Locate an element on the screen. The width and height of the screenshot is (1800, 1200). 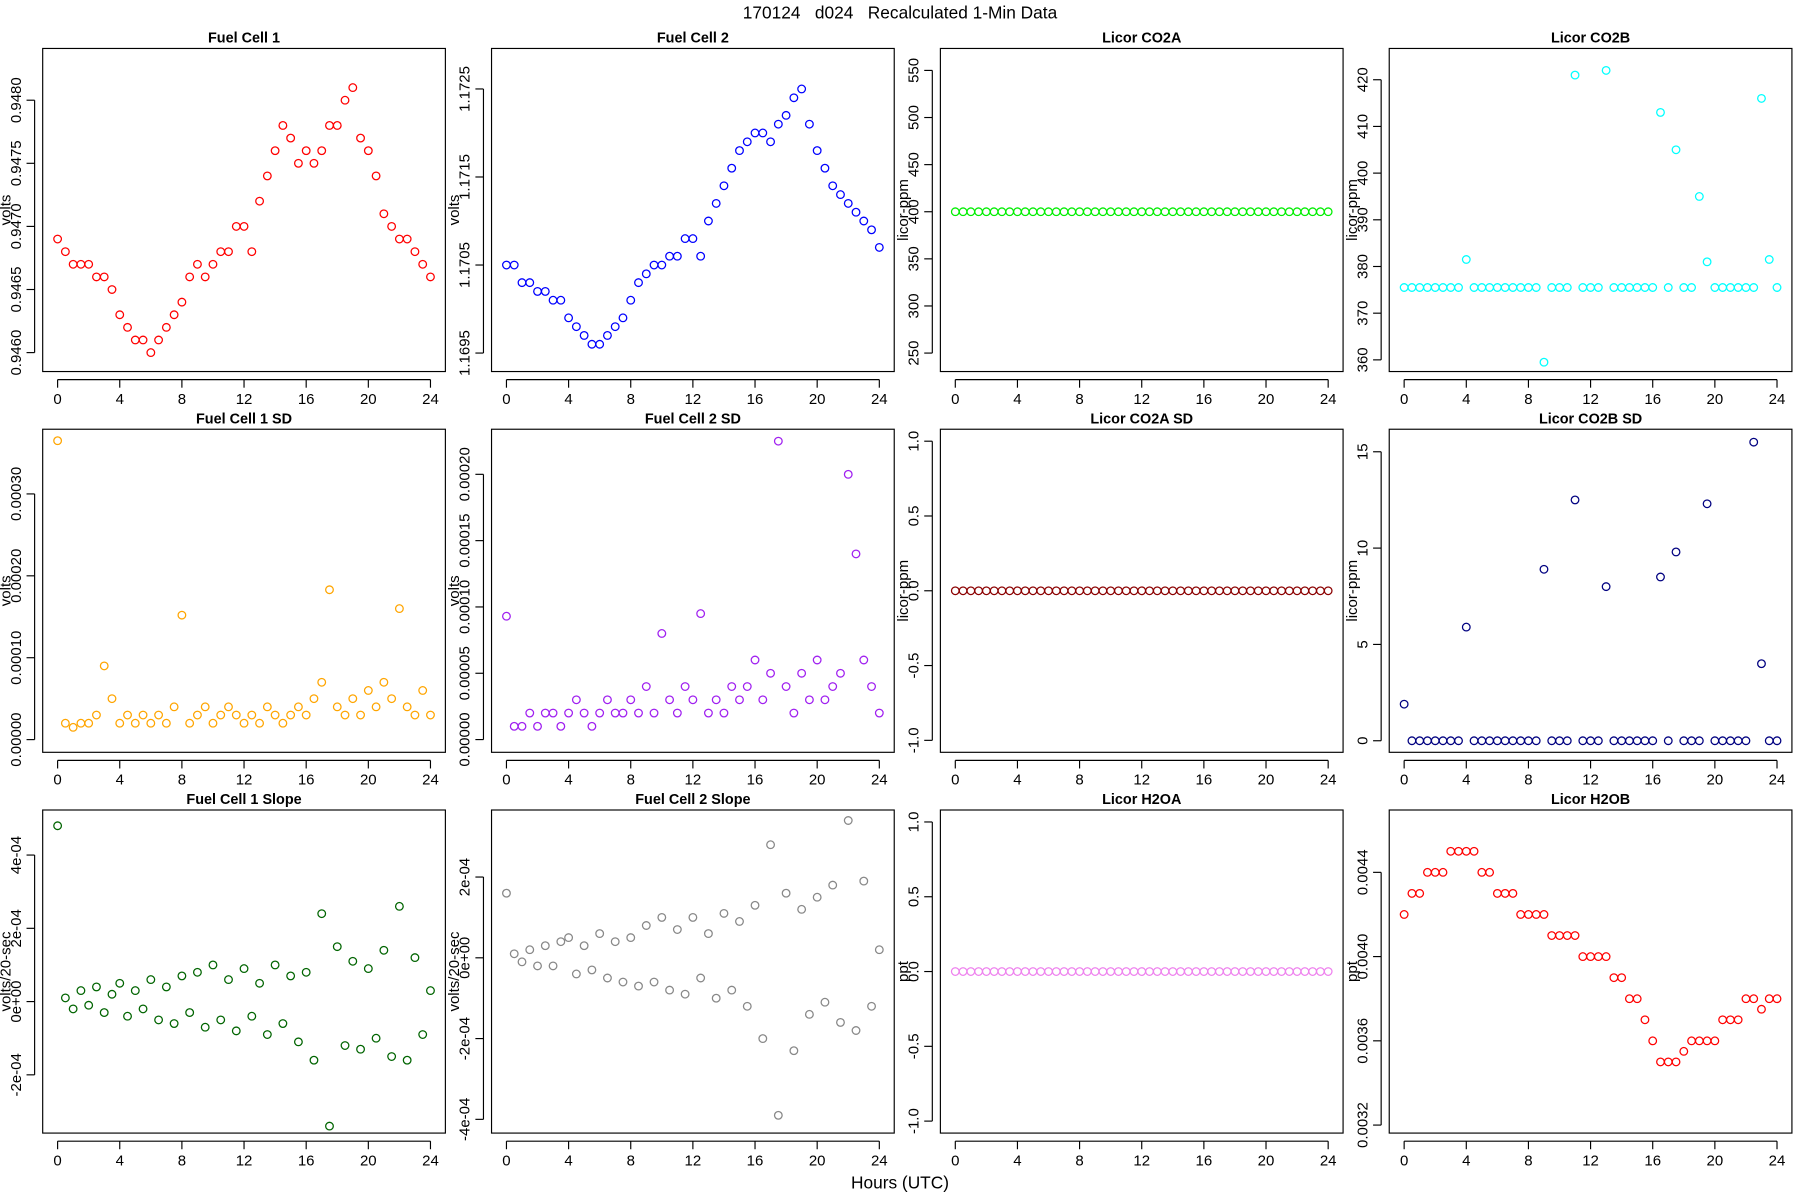
y-tick-label: 350 is located at coordinates (913, 258).